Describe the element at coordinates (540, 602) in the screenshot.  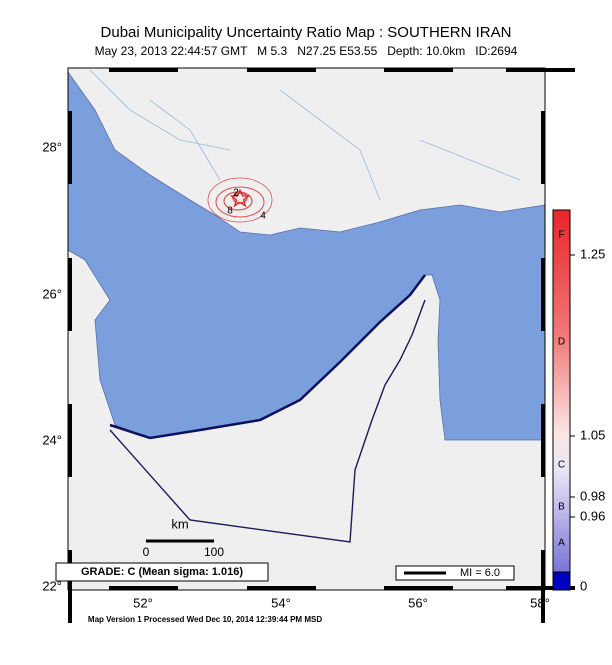
I see `lon-label: 58°` at that location.